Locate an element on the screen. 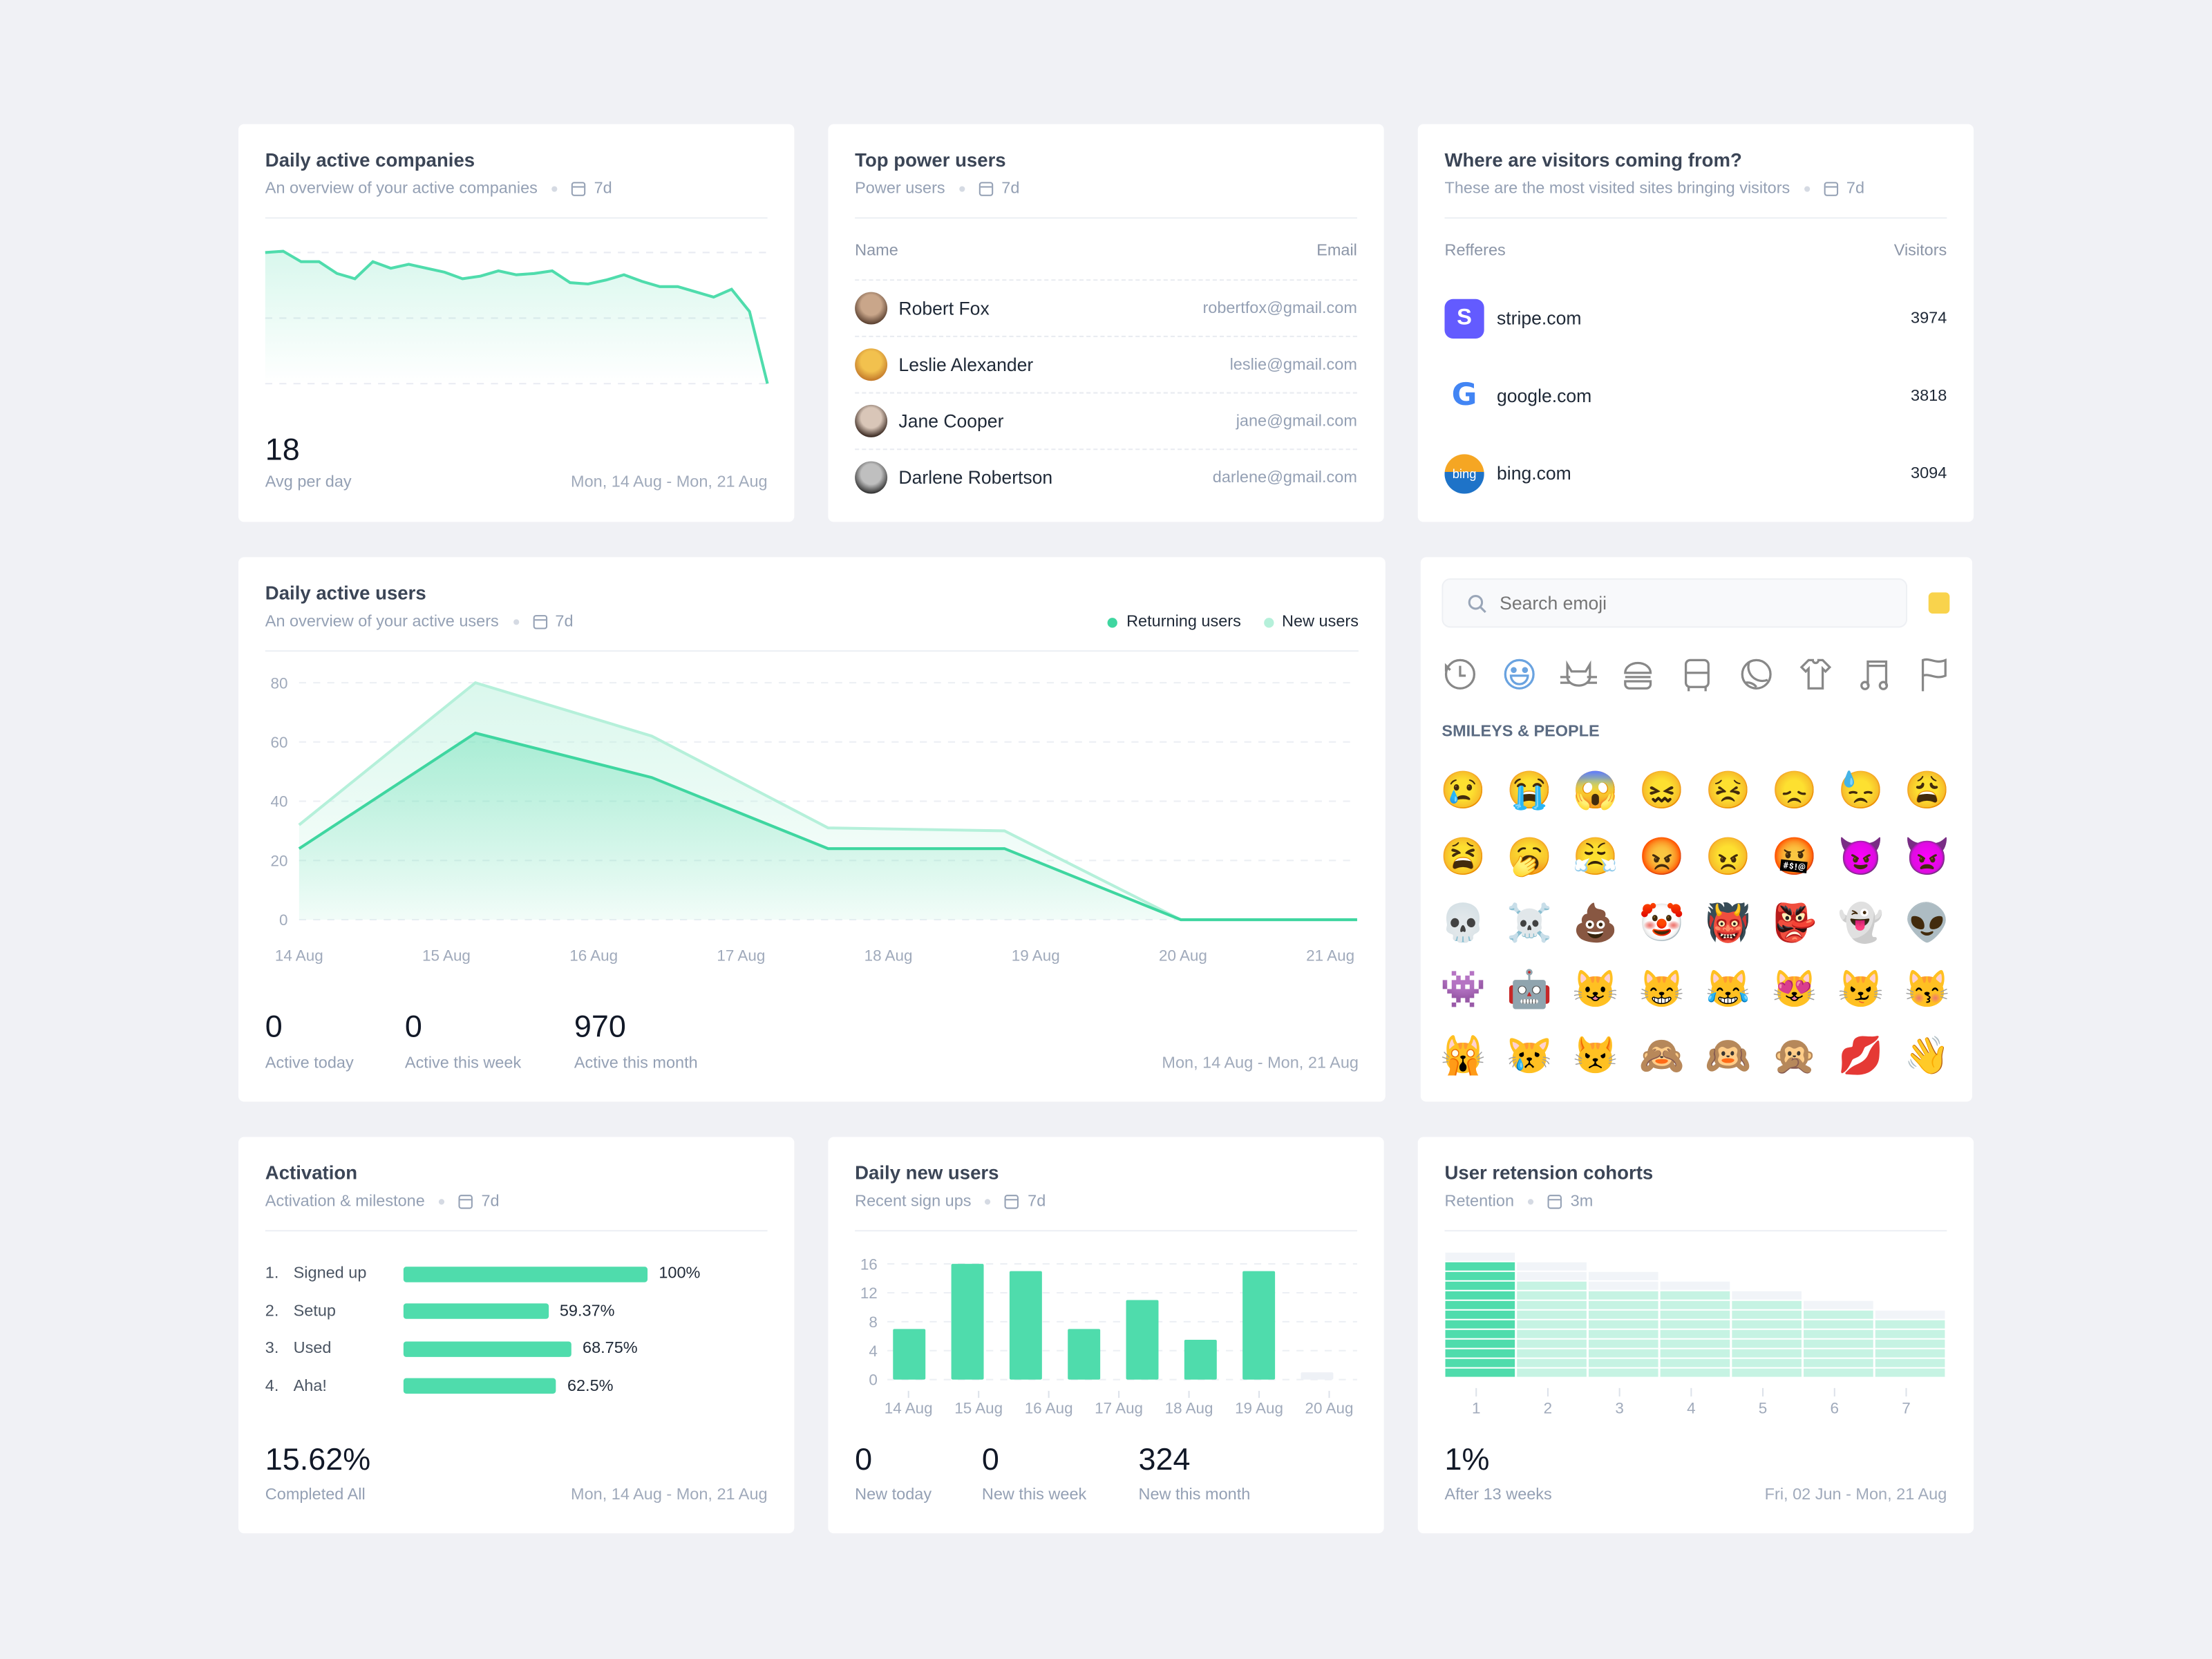 This screenshot has width=2212, height=1659. milestone-row: 2. Setup 59.37% is located at coordinates (519, 1311).